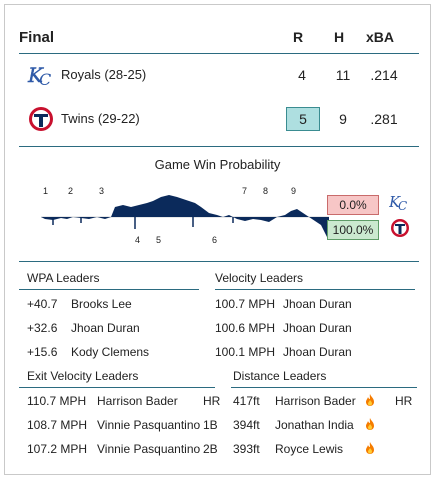  What do you see at coordinates (57, 425) in the screenshot?
I see `exit-velocity-value: 108.7 MPH` at bounding box center [57, 425].